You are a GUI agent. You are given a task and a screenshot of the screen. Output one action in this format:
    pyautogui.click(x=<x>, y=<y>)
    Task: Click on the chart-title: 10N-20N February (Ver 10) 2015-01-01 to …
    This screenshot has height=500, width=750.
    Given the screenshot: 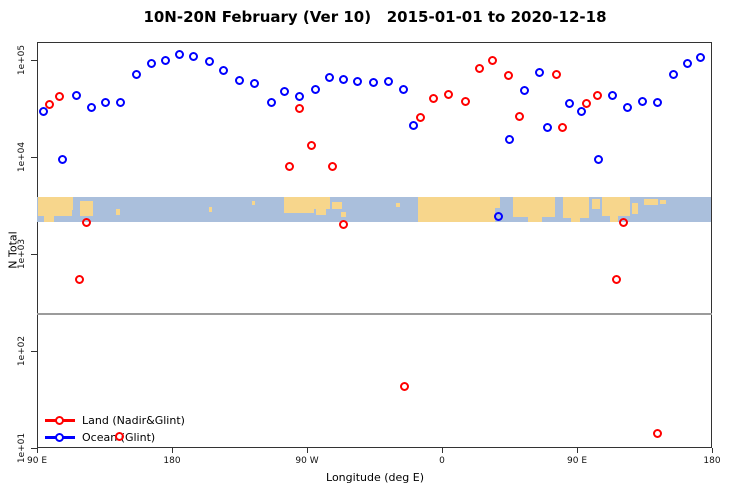 What is the action you would take?
    pyautogui.click(x=375, y=17)
    